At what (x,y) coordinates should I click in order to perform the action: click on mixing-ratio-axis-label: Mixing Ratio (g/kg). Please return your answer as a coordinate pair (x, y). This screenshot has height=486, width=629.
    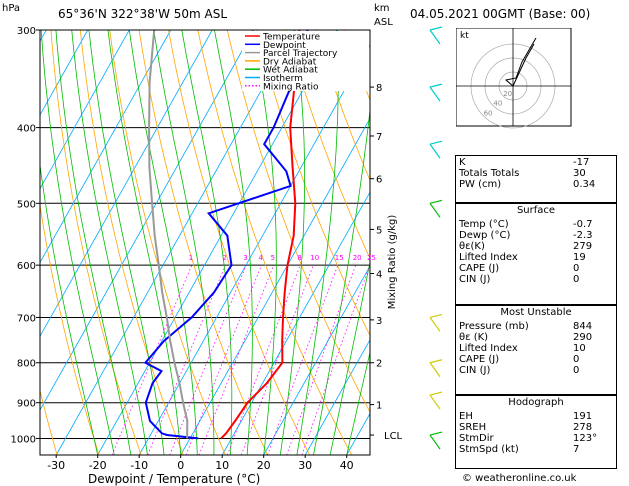
    Looking at the image, I should click on (392, 262).